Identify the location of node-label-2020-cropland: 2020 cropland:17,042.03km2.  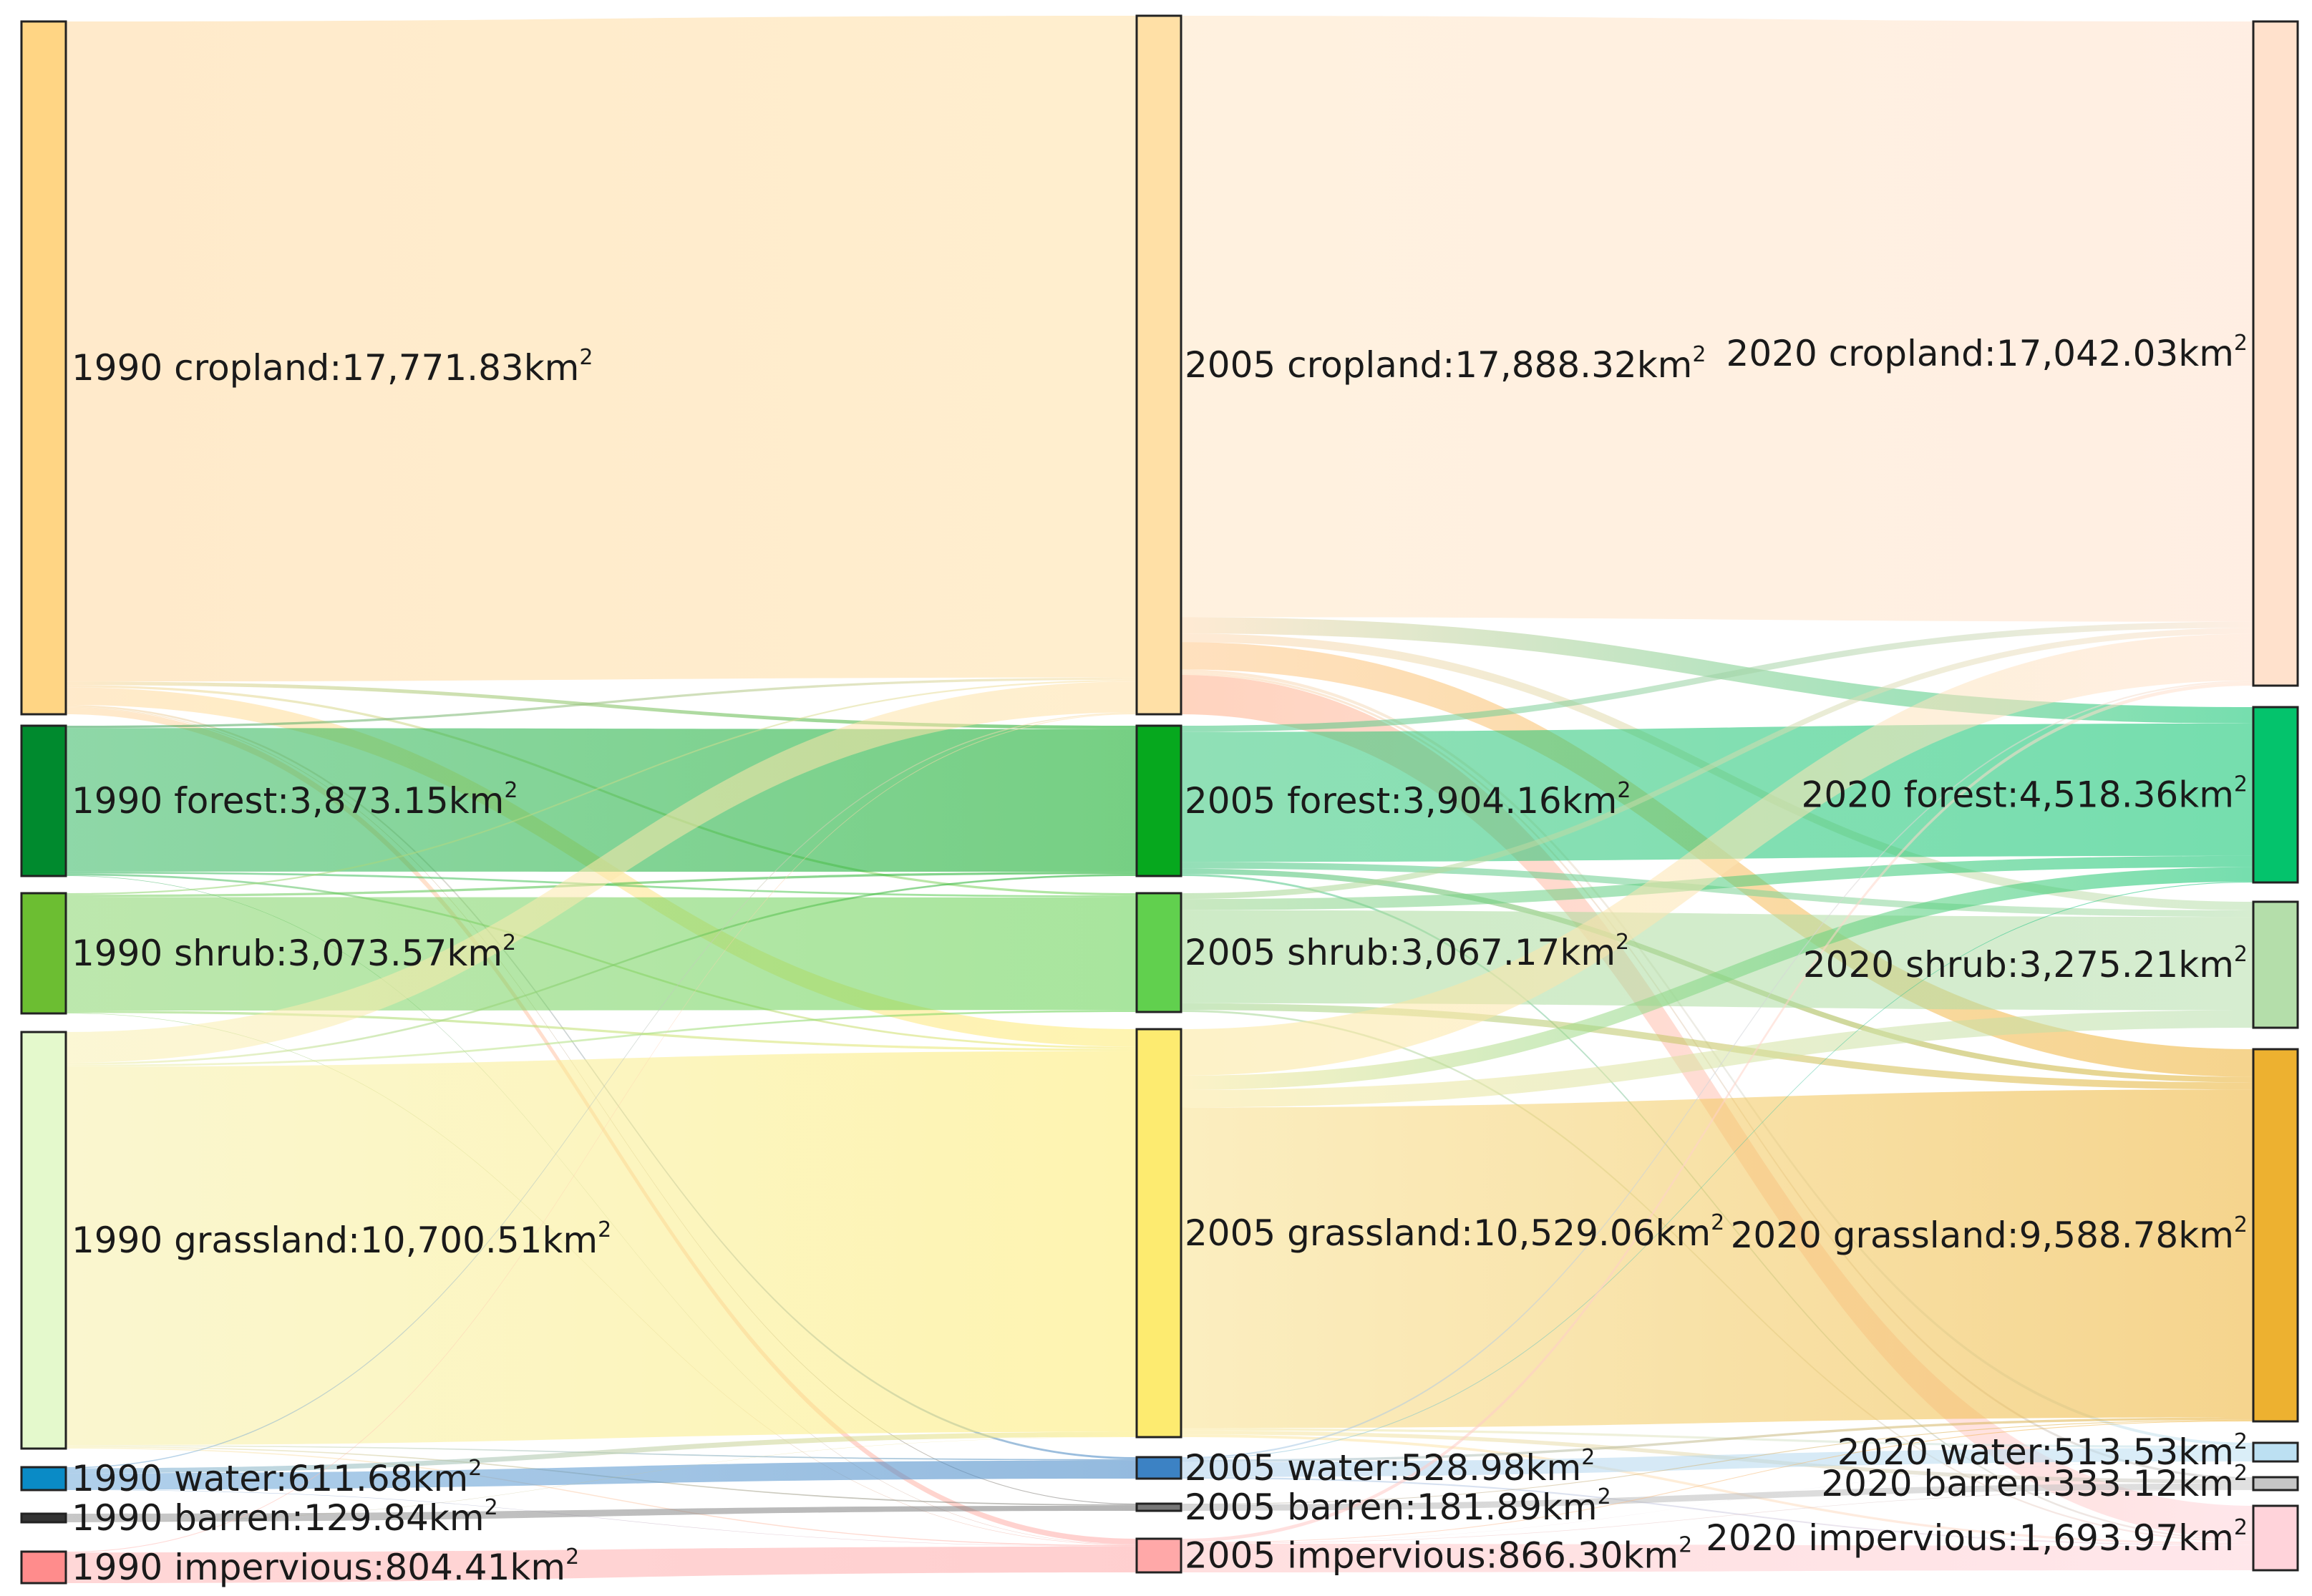
(1987, 353).